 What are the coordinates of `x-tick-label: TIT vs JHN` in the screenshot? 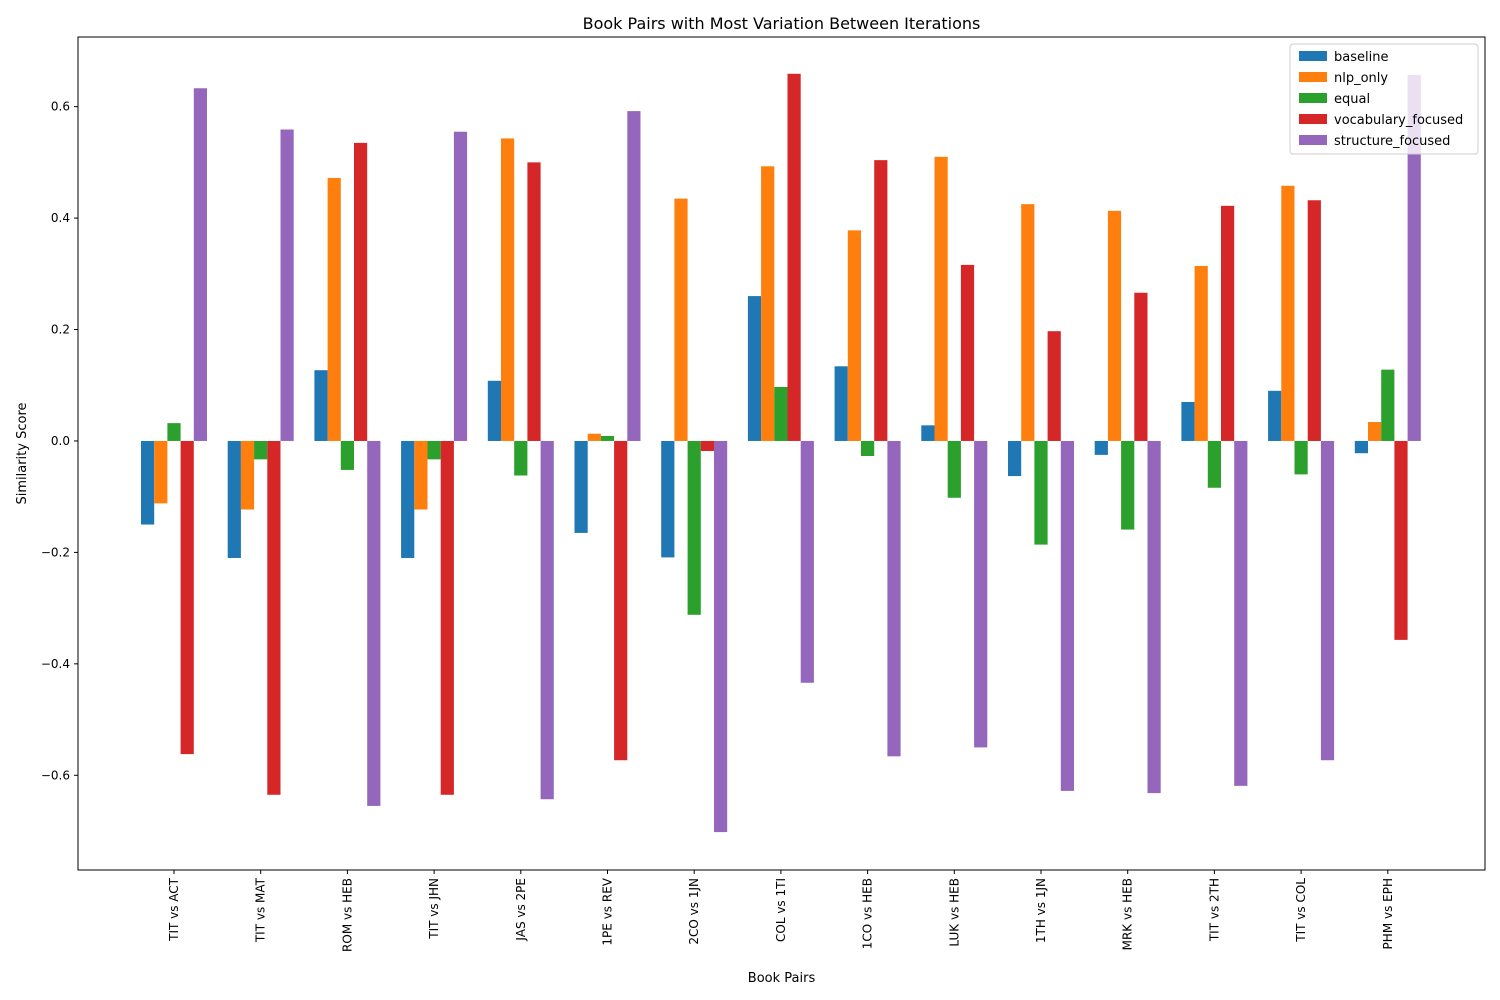 It's located at (434, 909).